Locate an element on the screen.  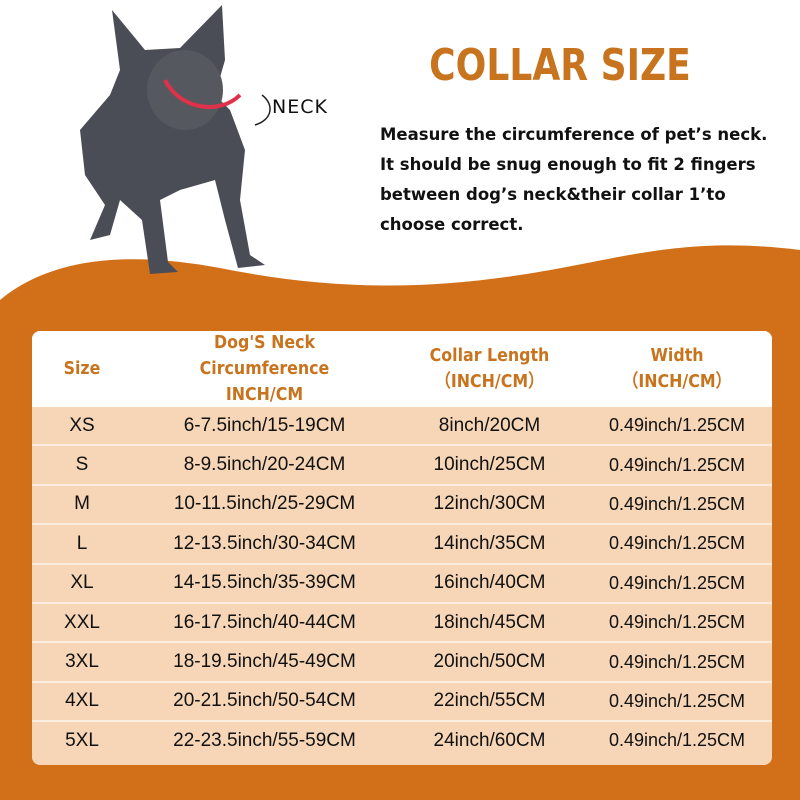
cell-neck-circumference: 12-13.5inch/30-34CM is located at coordinates (264, 543).